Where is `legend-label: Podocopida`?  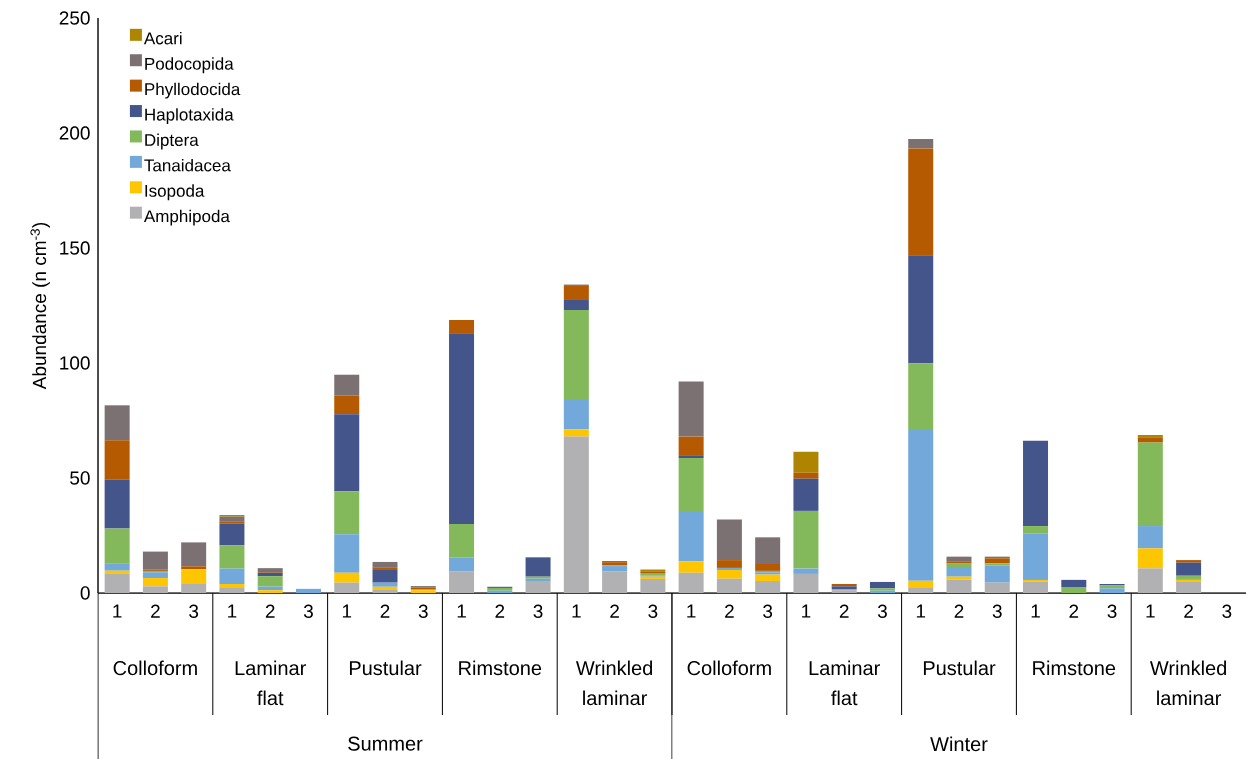
legend-label: Podocopida is located at coordinates (189, 65).